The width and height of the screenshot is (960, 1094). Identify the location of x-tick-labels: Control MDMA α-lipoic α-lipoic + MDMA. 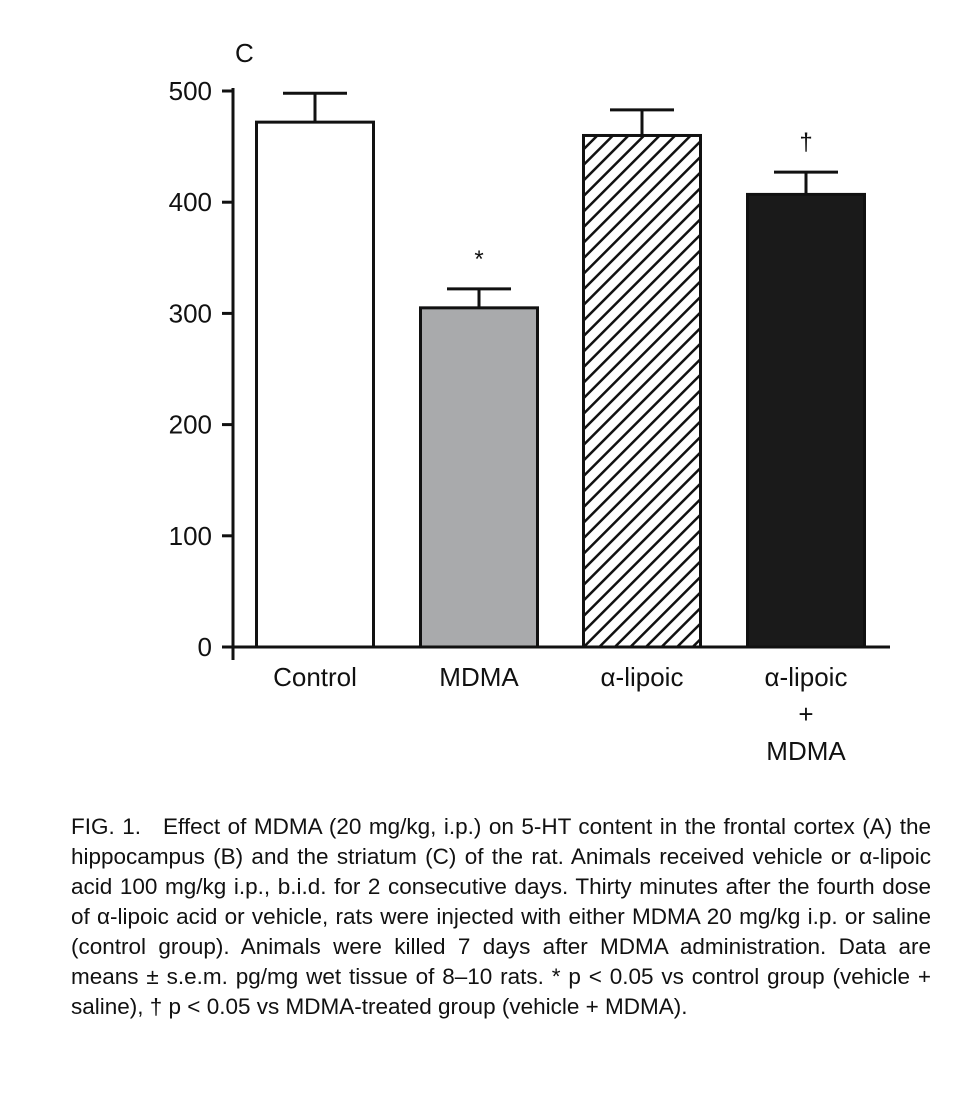
(560, 714).